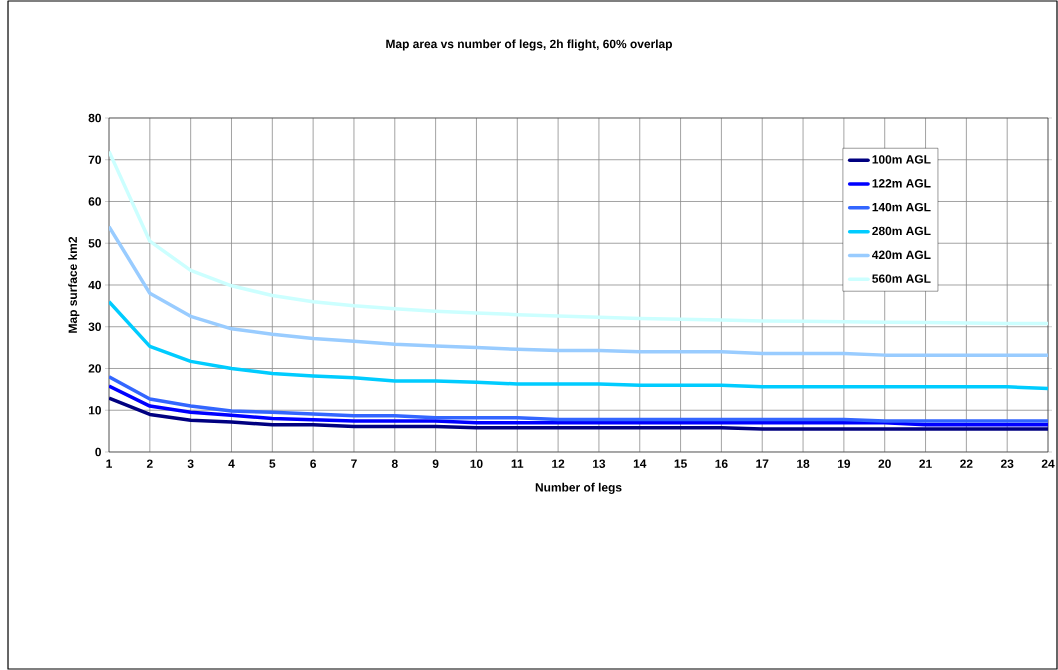 This screenshot has height=670, width=1058. Describe the element at coordinates (762, 463) in the screenshot. I see `x-tick-label: 17` at that location.